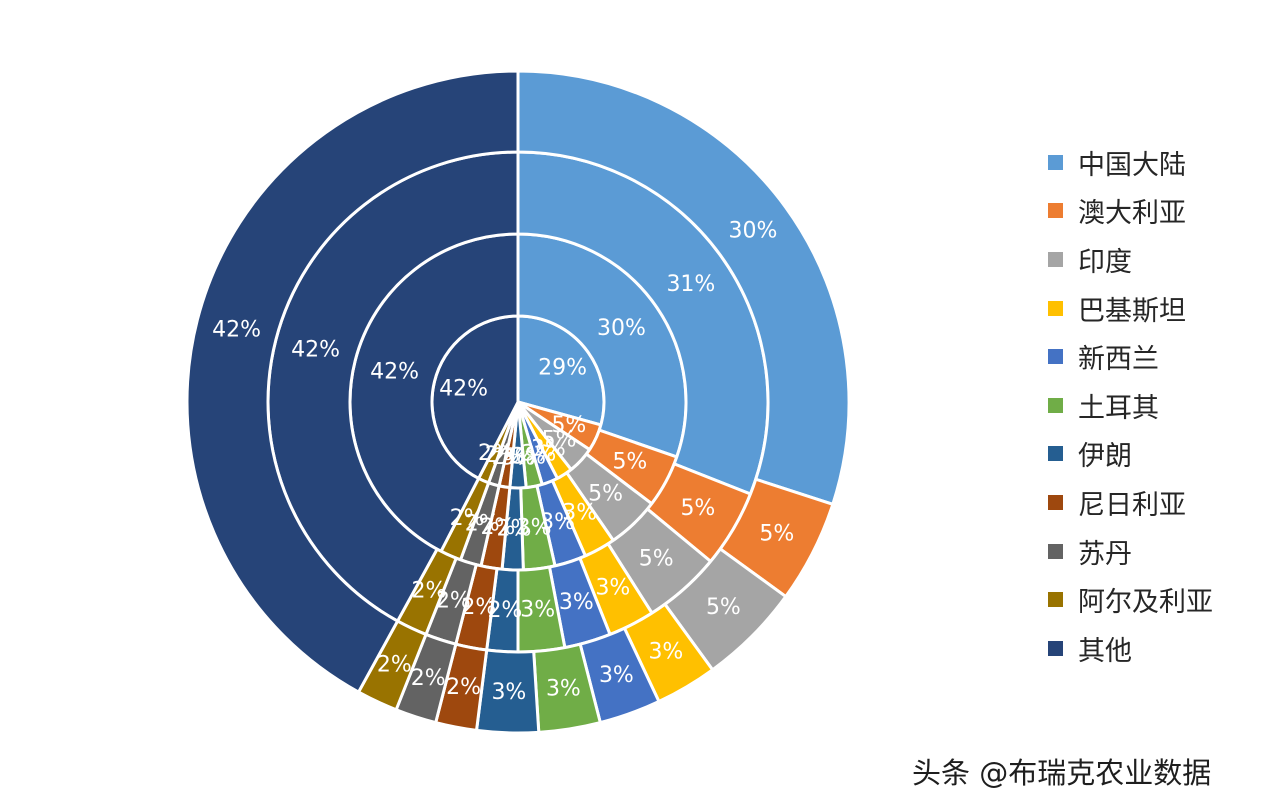 This screenshot has width=1266, height=808. Describe the element at coordinates (562, 368) in the screenshot. I see `ring-1-label-1: 29%` at that location.